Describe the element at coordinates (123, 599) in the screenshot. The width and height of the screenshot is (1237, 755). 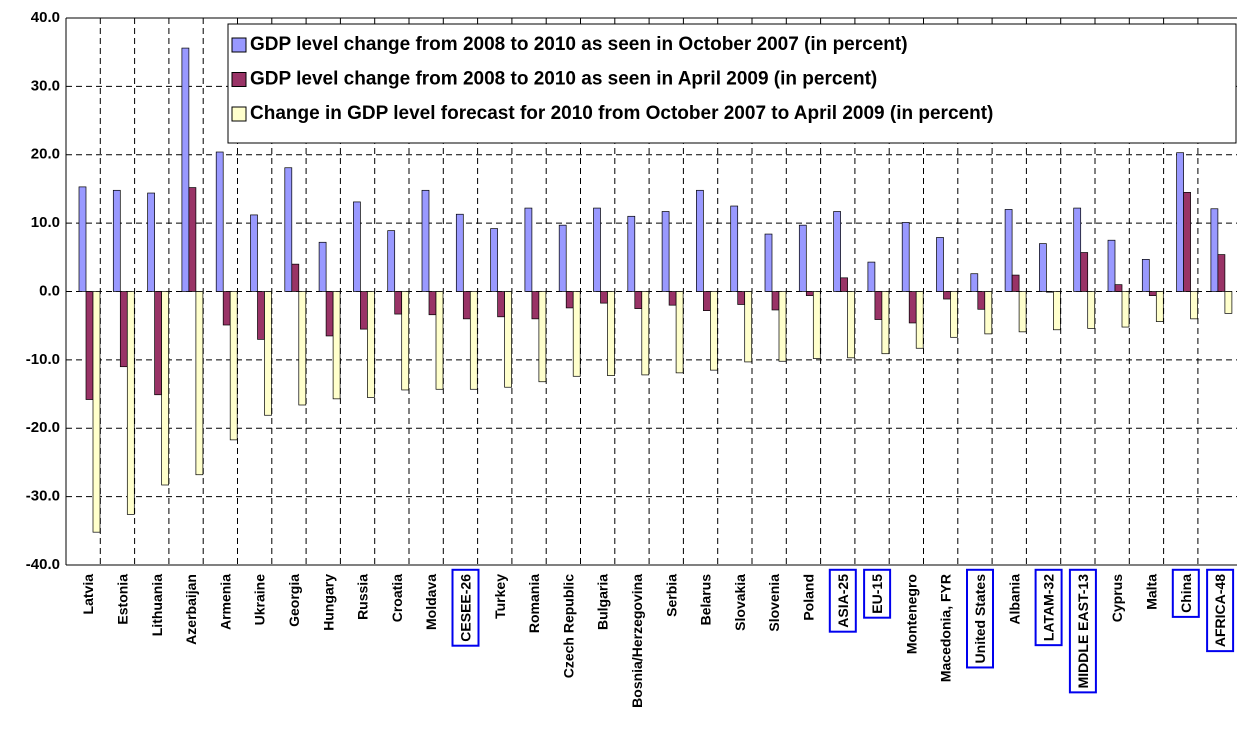
I see `x-tick-label: Estonia` at that location.